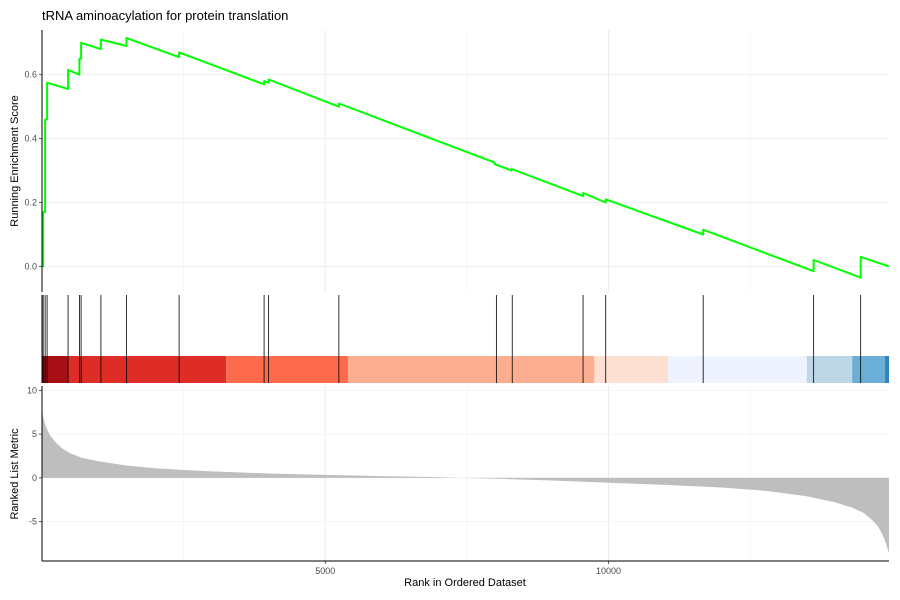  Describe the element at coordinates (30, 266) in the screenshot. I see `y-tick-label-running-score: 0.0` at that location.